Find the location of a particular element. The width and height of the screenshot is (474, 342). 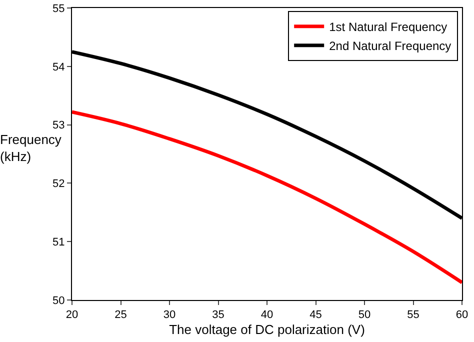

legend-label: 2nd Natural Frequency is located at coordinates (390, 46).